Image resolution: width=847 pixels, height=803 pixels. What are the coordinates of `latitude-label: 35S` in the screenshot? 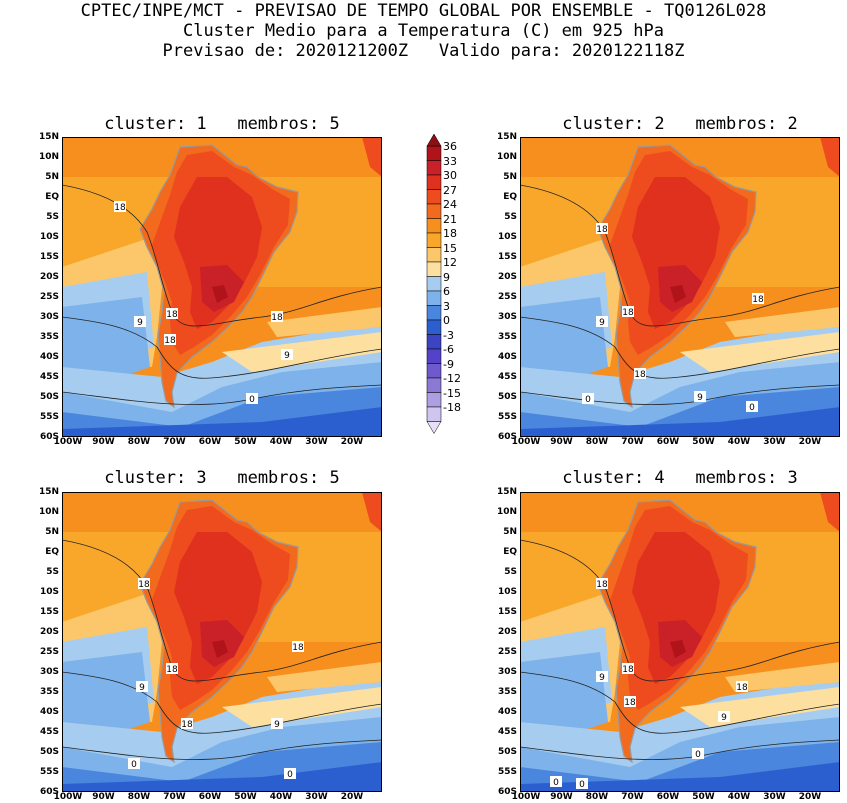 It's located at (49, 692).